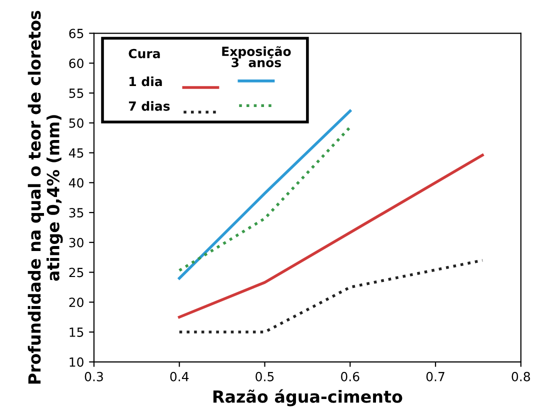 This screenshot has width=537, height=416. Describe the element at coordinates (179, 377) in the screenshot. I see `x-tick-label: 0.4` at that location.